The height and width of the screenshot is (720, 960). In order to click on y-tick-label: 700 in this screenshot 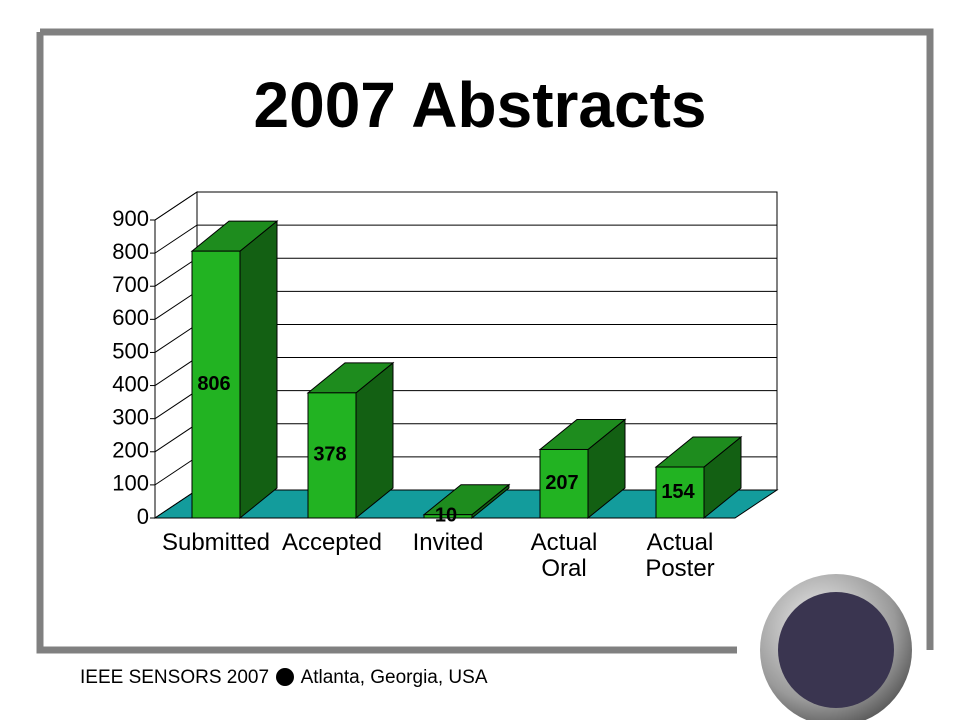, I will do `click(130, 284)`.